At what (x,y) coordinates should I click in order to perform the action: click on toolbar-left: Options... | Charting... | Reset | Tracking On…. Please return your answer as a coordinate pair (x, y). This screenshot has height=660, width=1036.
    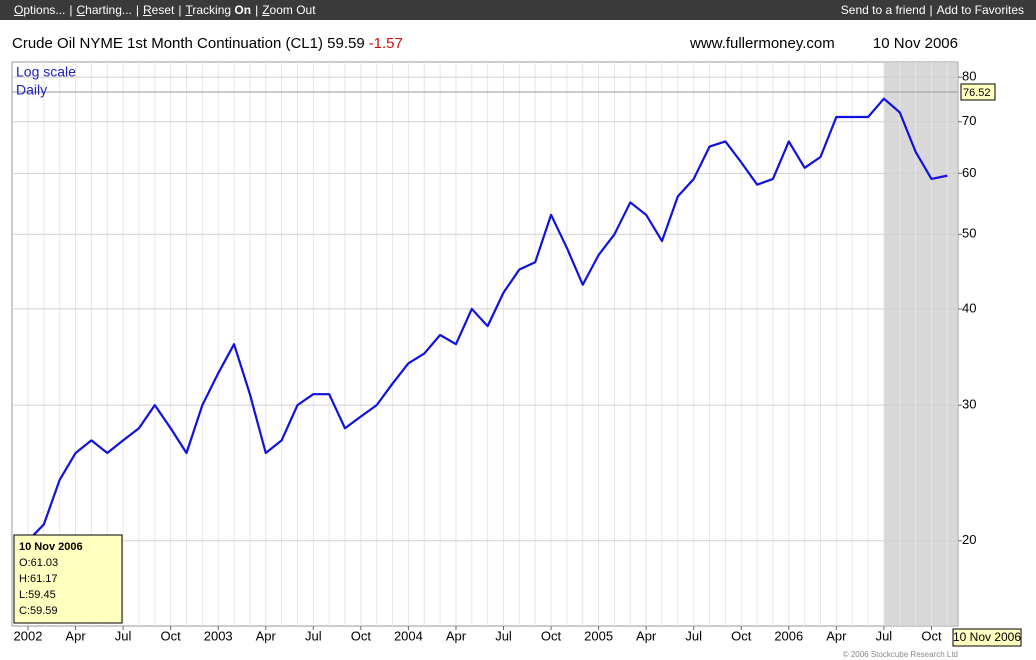
    Looking at the image, I should click on (165, 10).